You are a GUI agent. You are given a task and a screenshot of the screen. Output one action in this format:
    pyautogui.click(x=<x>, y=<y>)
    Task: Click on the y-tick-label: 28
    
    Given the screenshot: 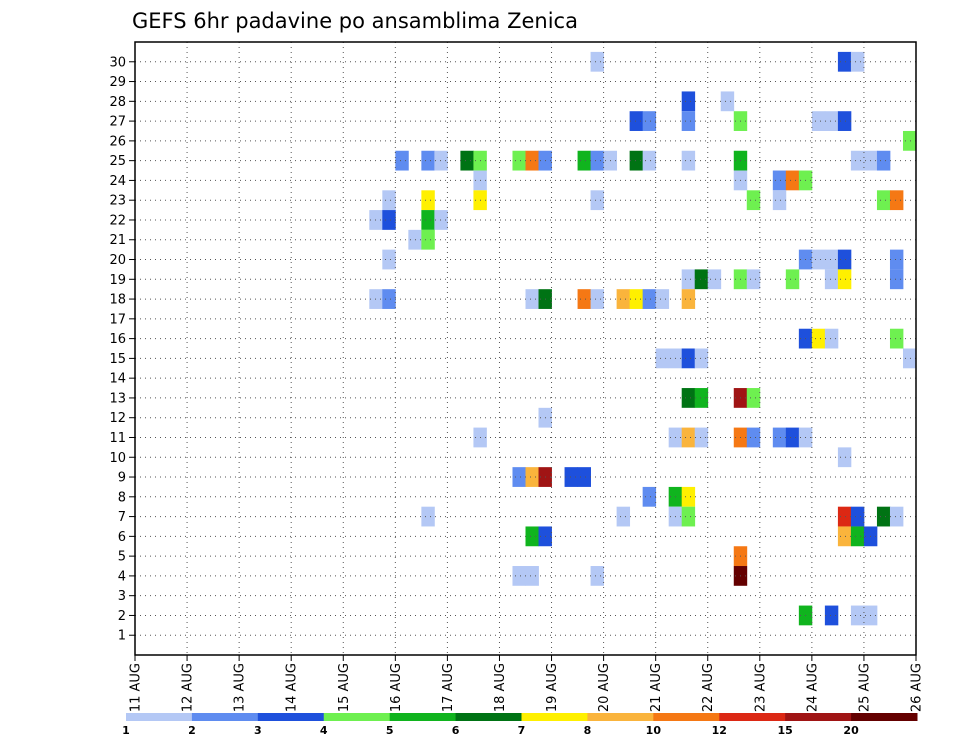 What is the action you would take?
    pyautogui.click(x=117, y=102)
    